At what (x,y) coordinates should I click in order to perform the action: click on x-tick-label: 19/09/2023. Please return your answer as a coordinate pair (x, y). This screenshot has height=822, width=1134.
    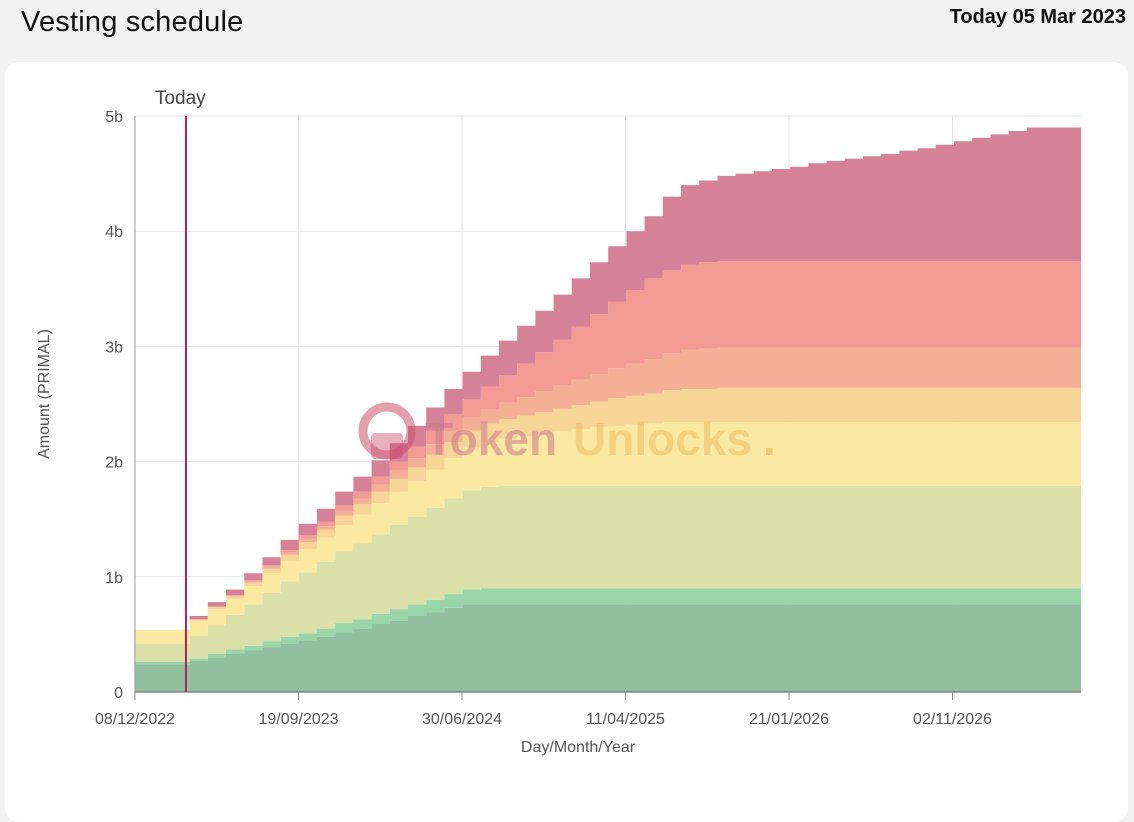
    Looking at the image, I should click on (298, 719).